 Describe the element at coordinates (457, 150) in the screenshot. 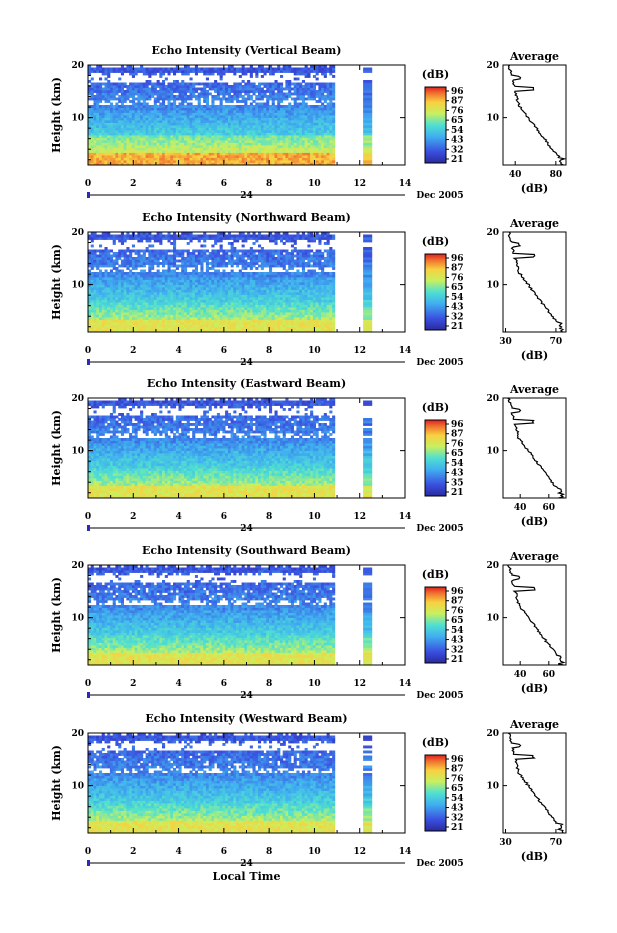

I see `colorbar-tick-label: 32` at that location.